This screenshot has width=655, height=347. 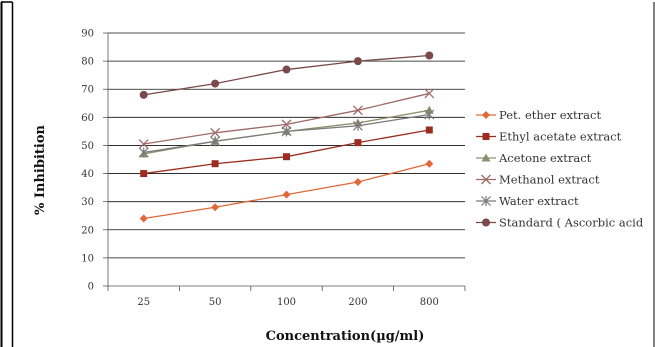 I want to click on legend-label: Standard ( Ascorbic acid, so click(x=571, y=223).